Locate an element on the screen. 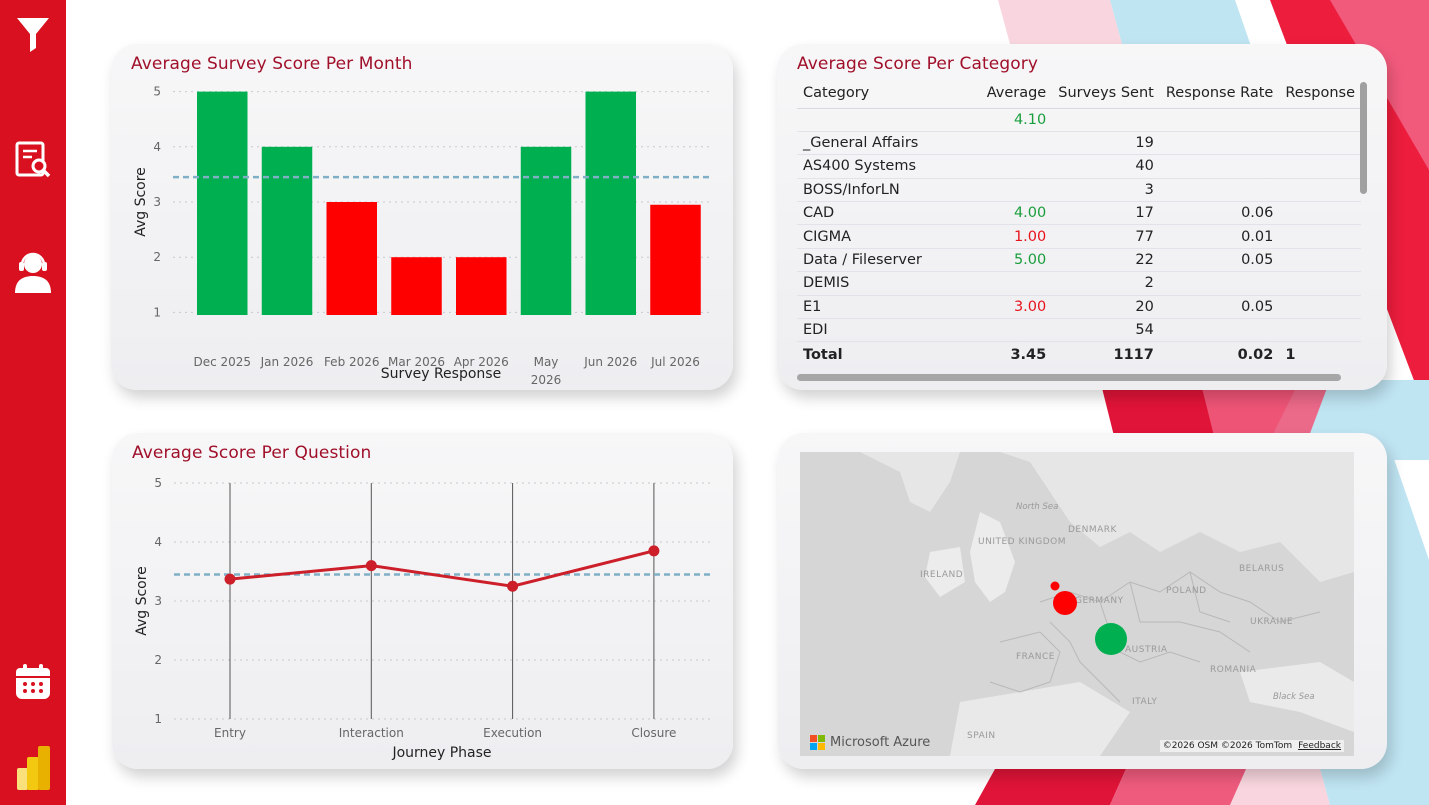 The height and width of the screenshot is (805, 1429). table-row: AS400 Systems 40 is located at coordinates (1079, 166).